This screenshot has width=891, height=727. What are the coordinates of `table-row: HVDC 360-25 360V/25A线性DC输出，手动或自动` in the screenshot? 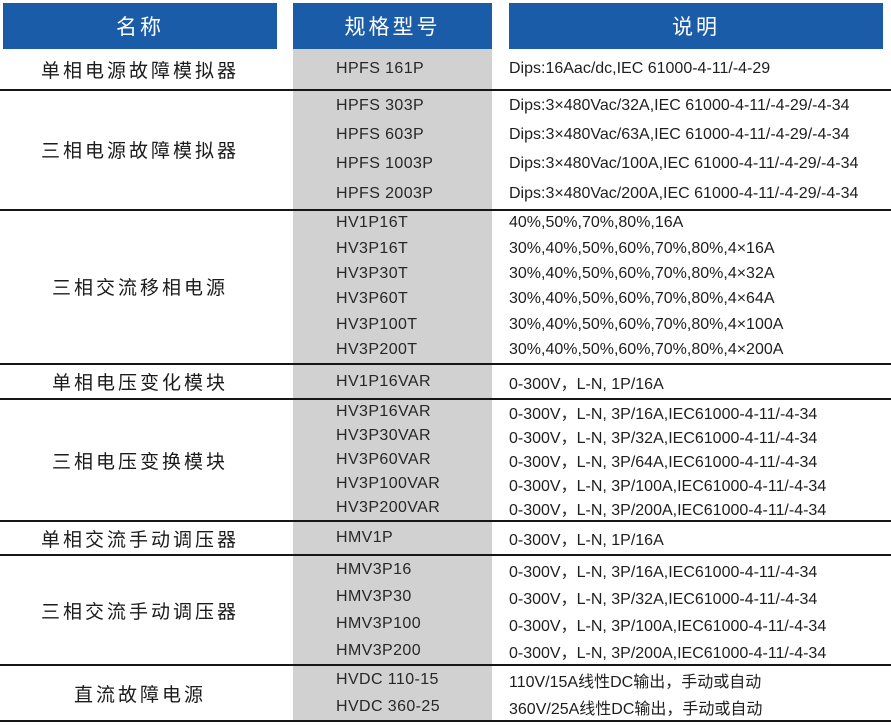 It's located at (611, 707).